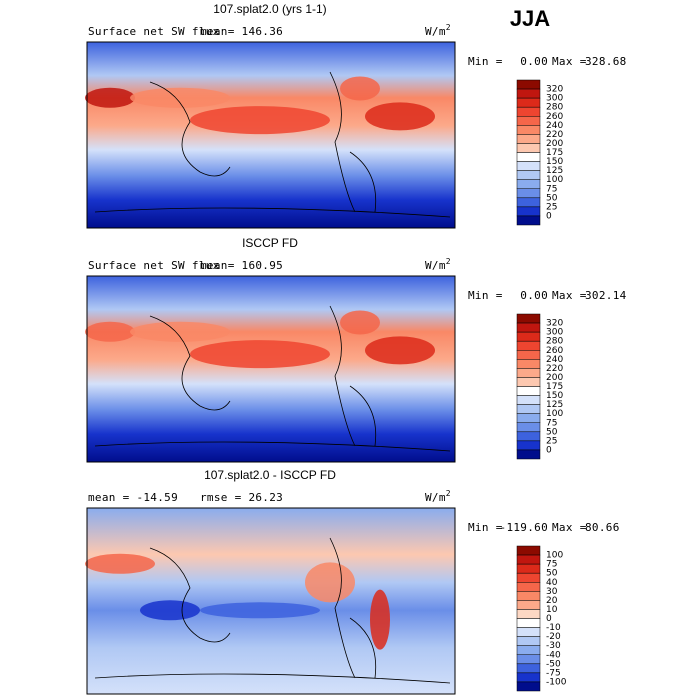 The height and width of the screenshot is (700, 700). What do you see at coordinates (524, 527) in the screenshot?
I see `min-value: -119.60` at bounding box center [524, 527].